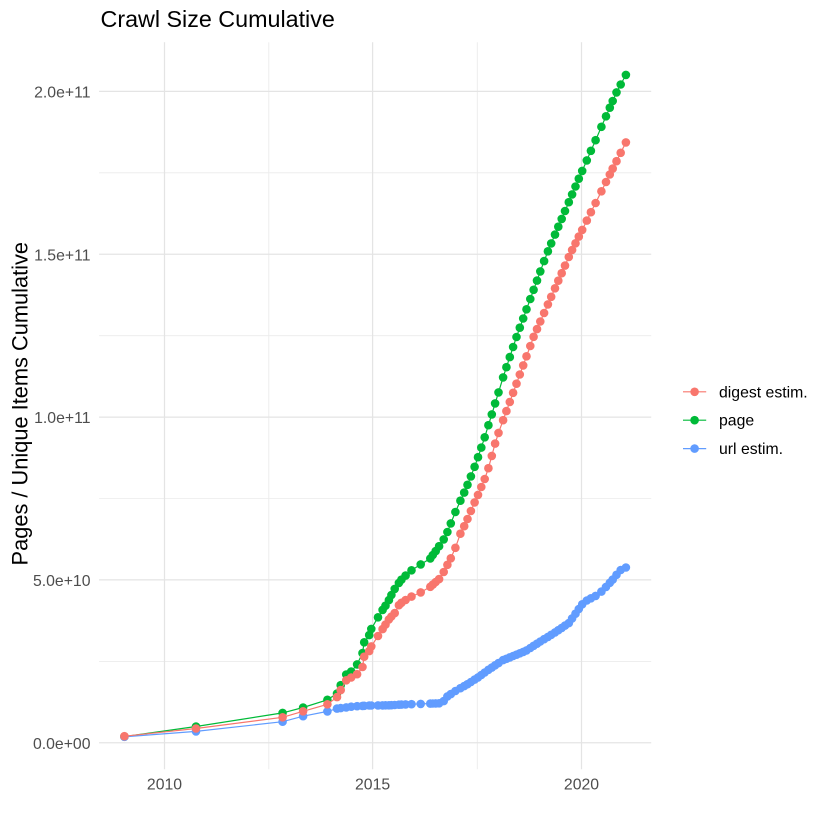 The width and height of the screenshot is (826, 827). Describe the element at coordinates (372, 785) in the screenshot. I see `svg-text: 2015` at that location.